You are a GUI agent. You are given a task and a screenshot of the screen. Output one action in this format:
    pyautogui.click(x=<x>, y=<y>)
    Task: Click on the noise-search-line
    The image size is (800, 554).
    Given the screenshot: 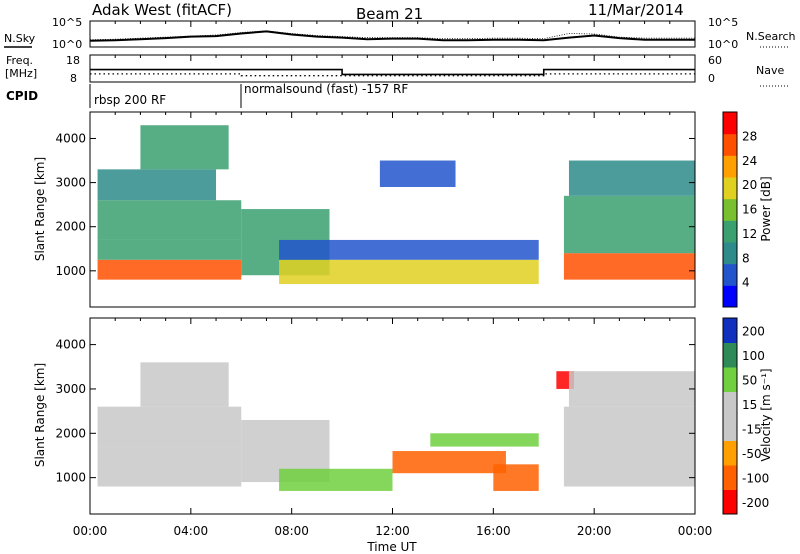 What is the action you would take?
    pyautogui.click(x=392, y=35)
    